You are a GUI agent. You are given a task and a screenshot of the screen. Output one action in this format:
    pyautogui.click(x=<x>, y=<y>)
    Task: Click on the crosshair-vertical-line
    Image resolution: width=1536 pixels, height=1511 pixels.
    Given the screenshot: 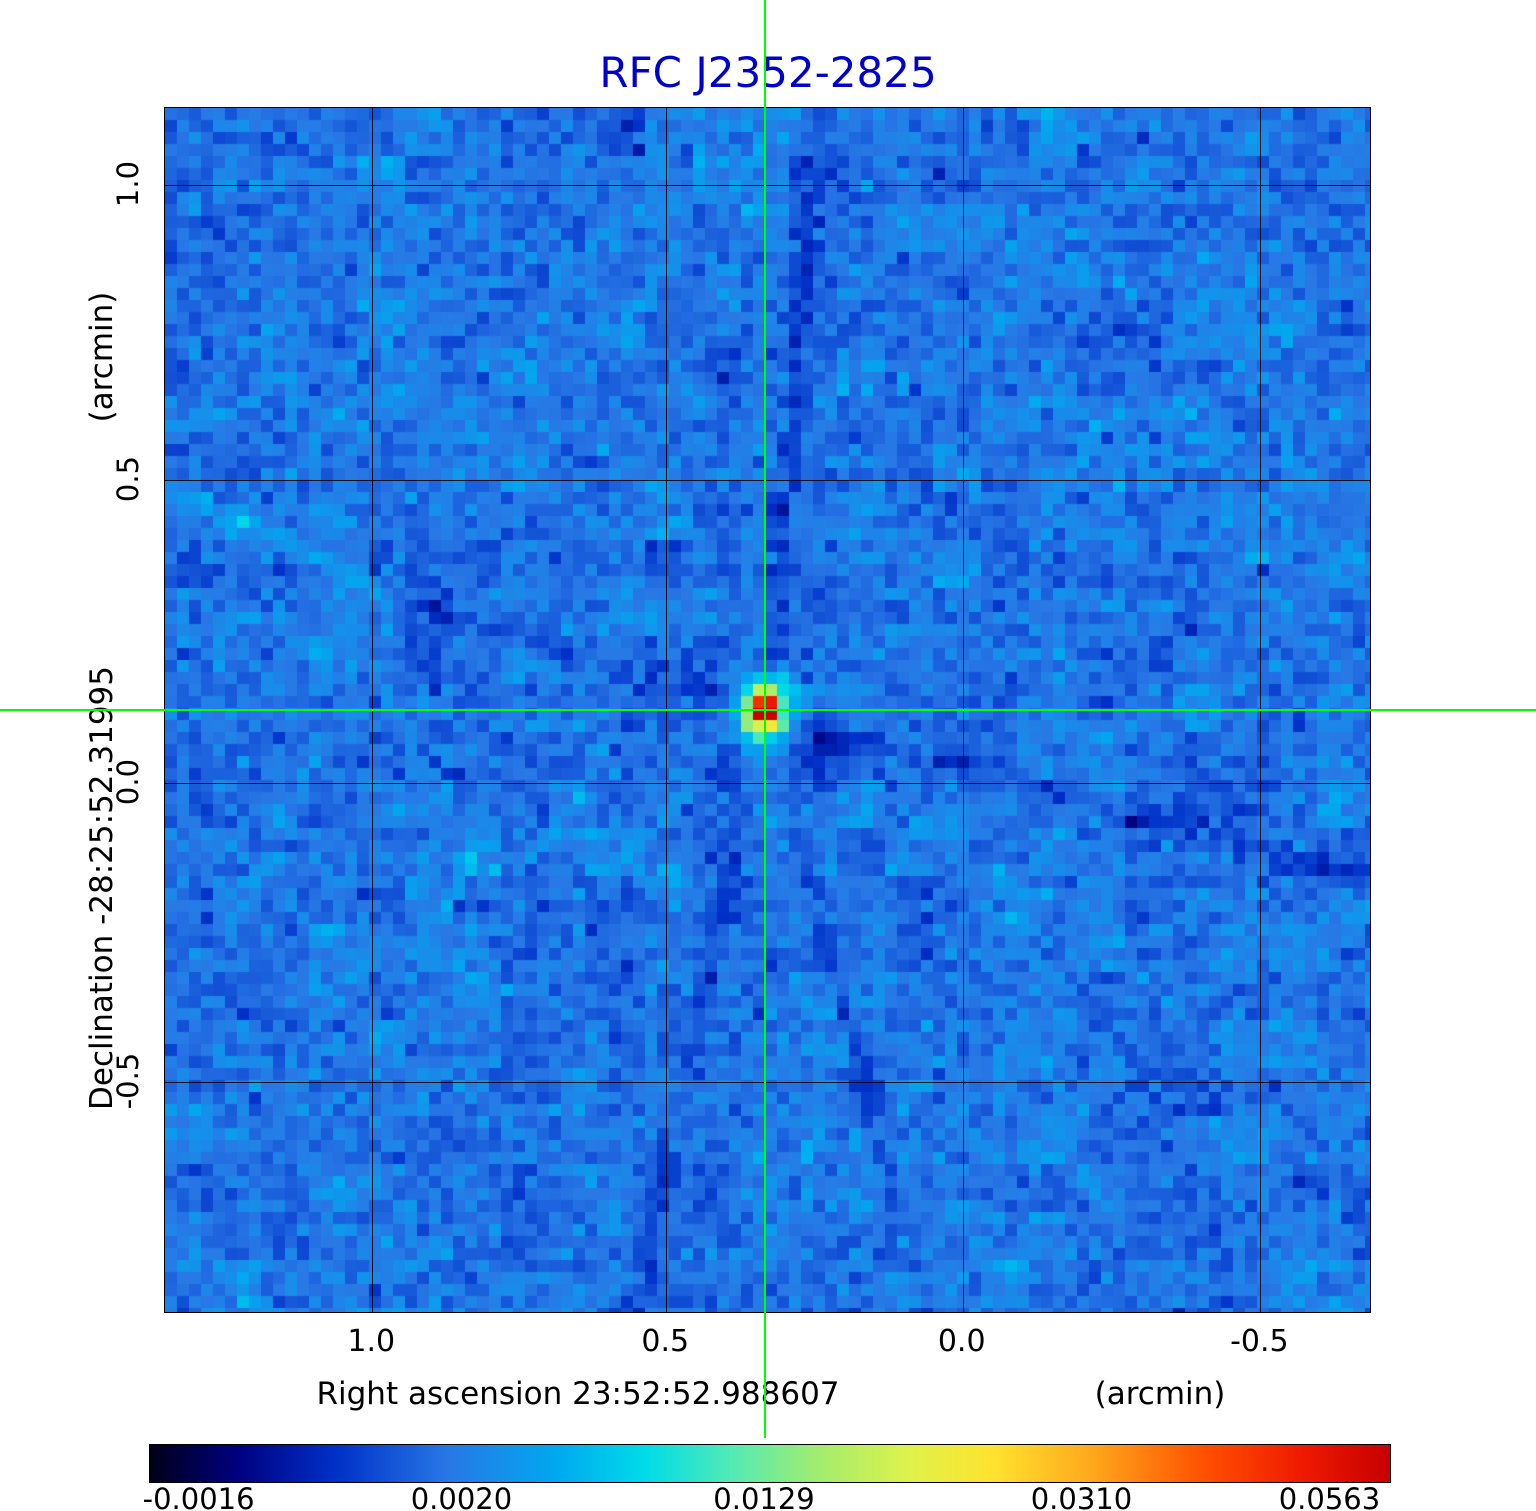 What is the action you would take?
    pyautogui.click(x=765, y=719)
    